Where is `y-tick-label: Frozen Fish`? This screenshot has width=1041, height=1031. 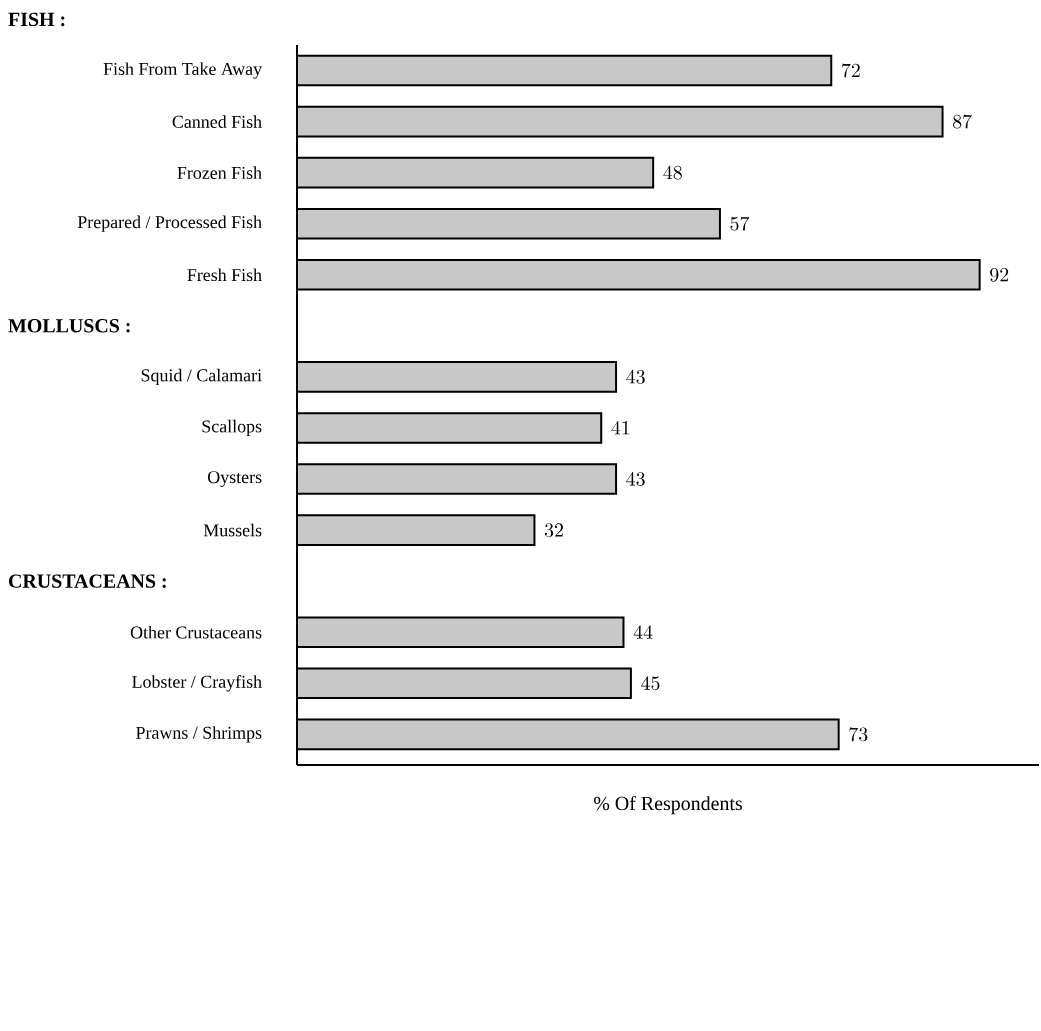
y-tick-label: Frozen Fish is located at coordinates (219, 172).